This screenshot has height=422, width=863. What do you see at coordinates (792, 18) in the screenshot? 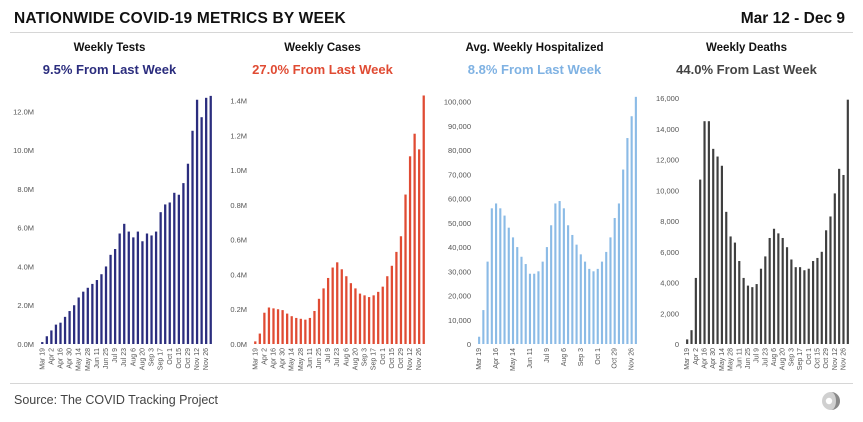
I see `date-range: Mar 12 - Dec 9` at bounding box center [792, 18].